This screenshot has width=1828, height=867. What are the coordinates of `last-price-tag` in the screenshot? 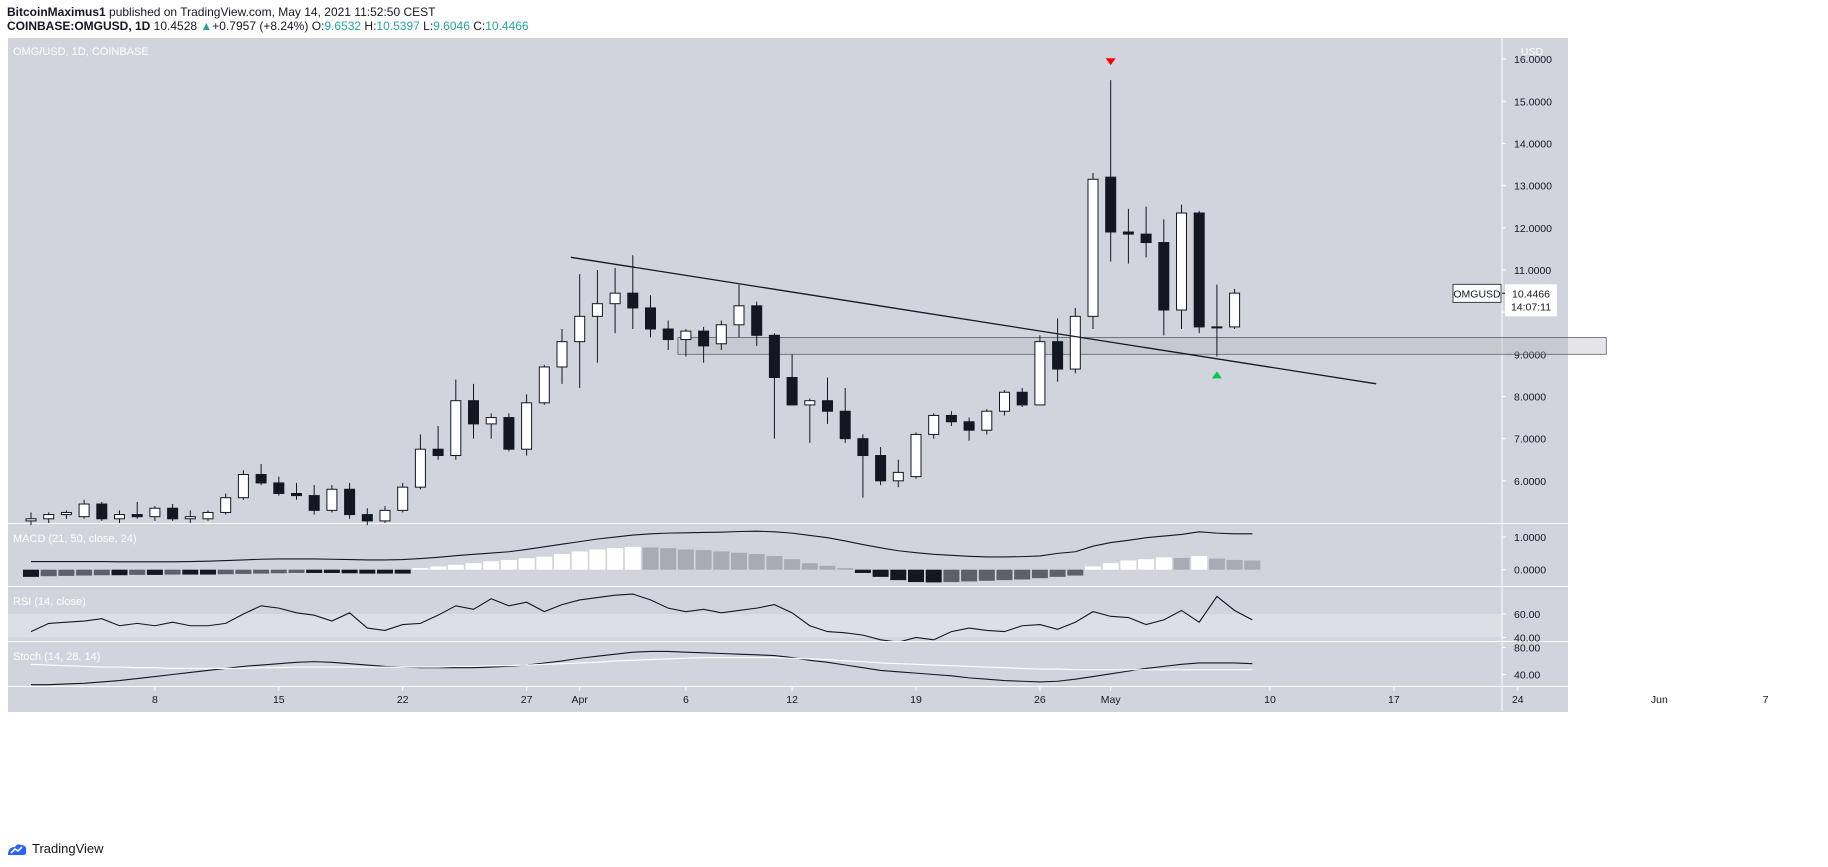 It's located at (1531, 300).